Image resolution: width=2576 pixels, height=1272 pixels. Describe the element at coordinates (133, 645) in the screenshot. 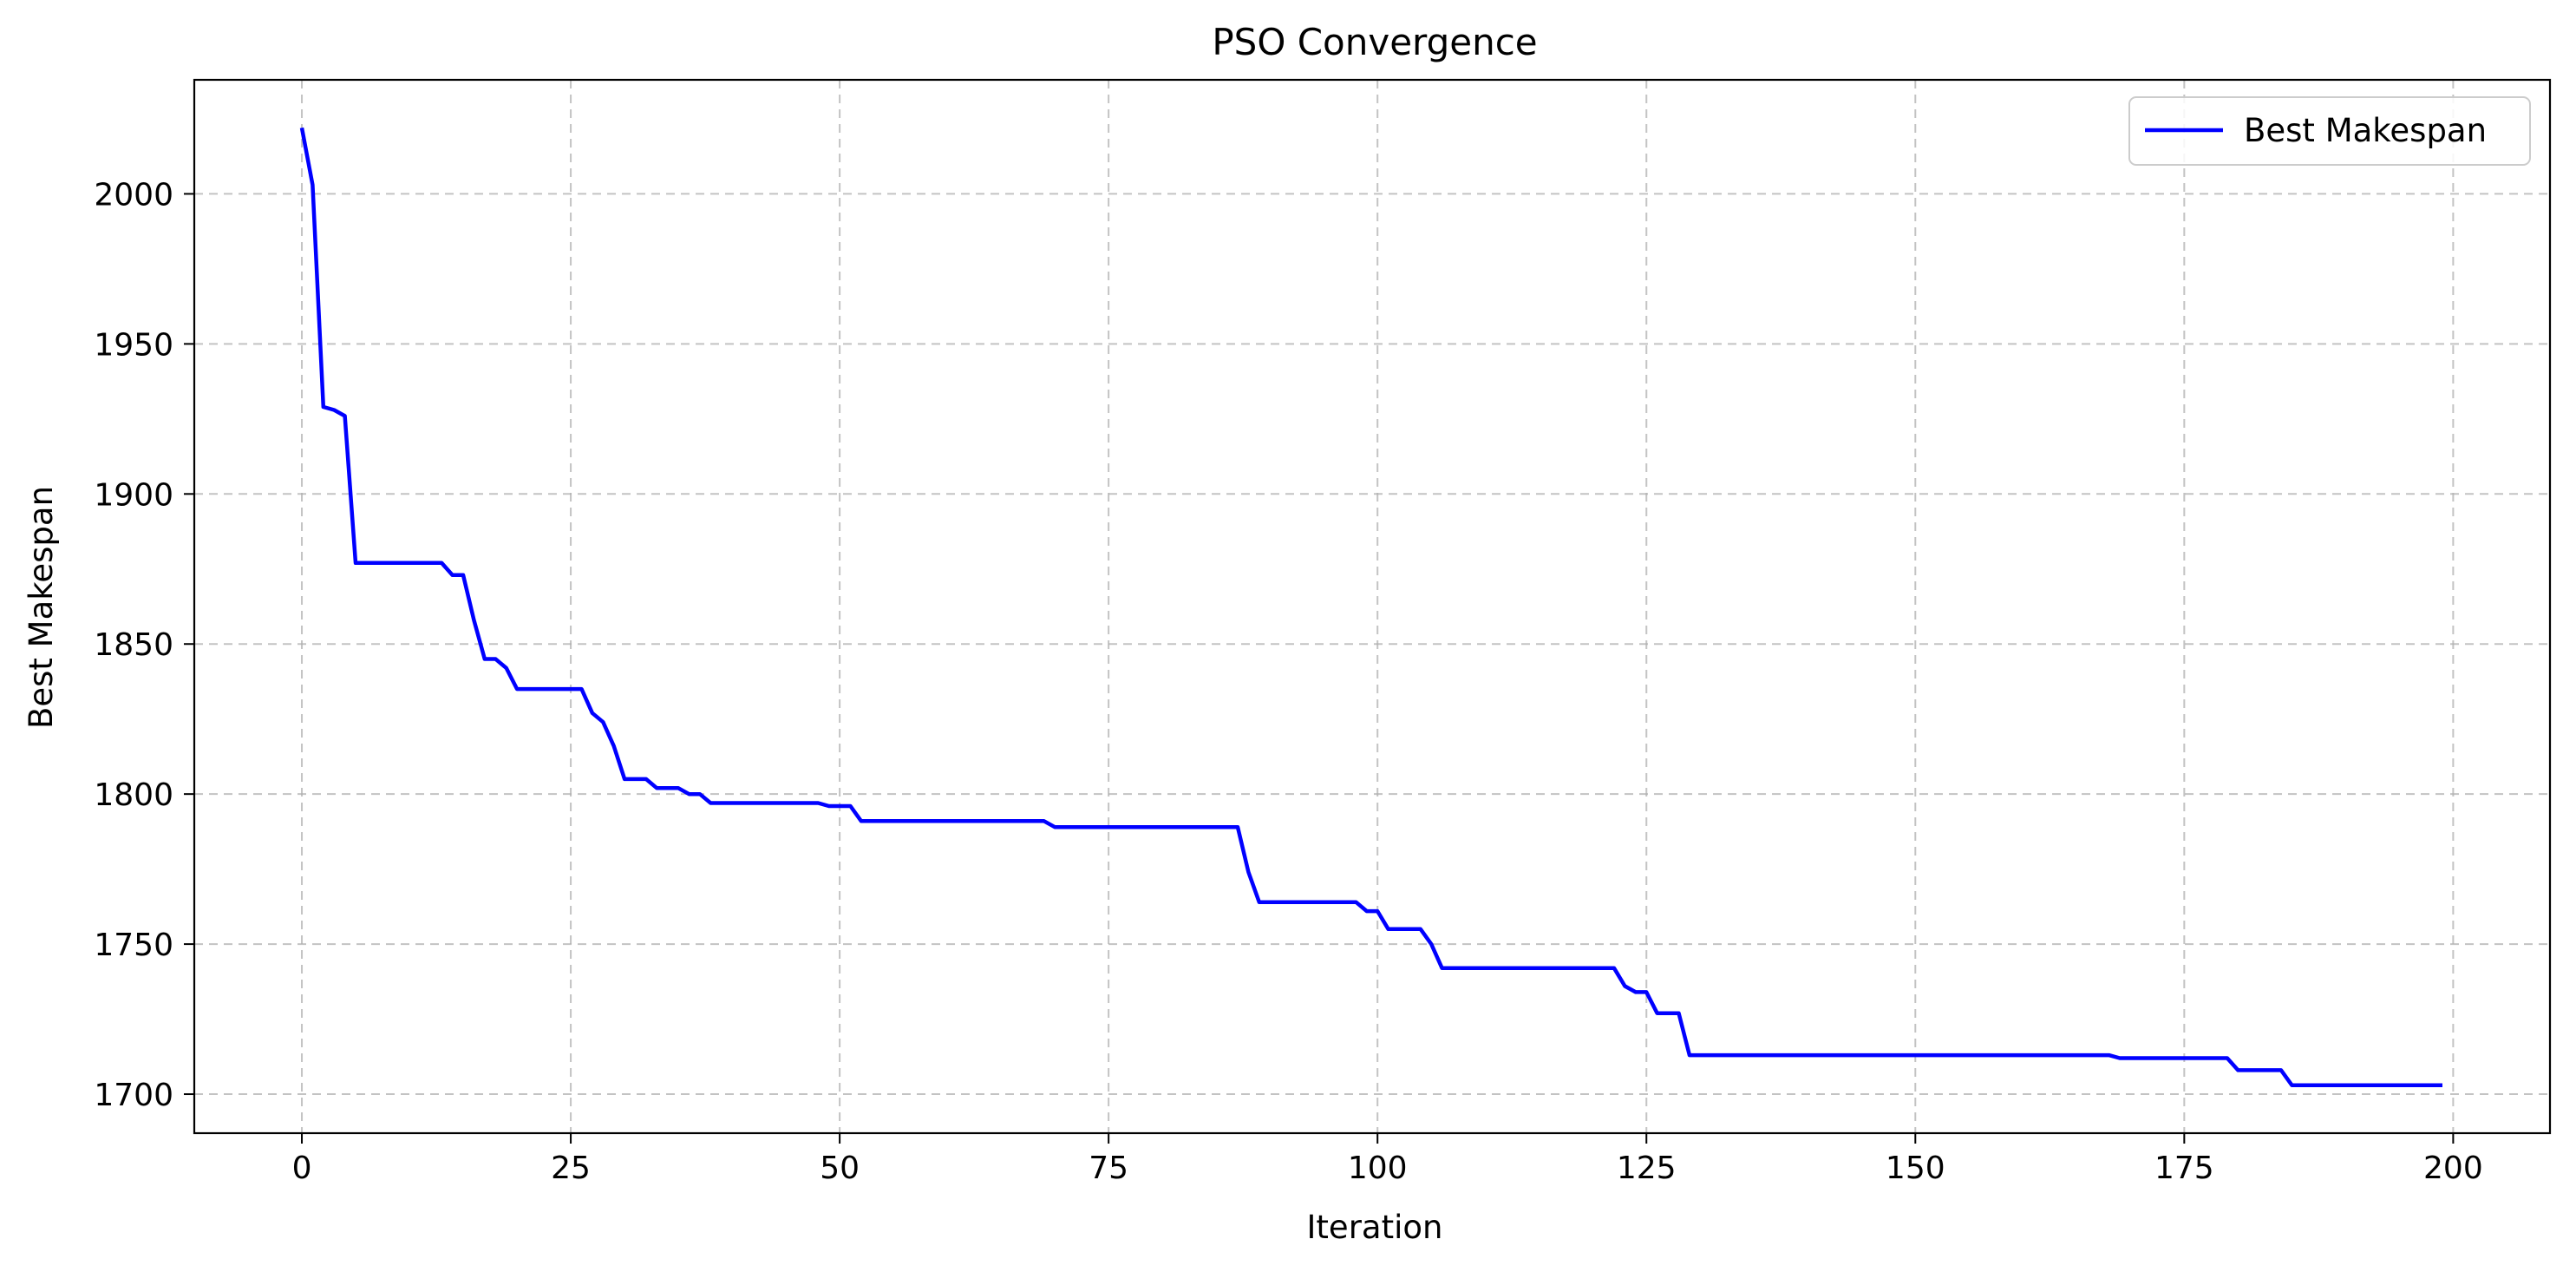

I see `y-tick-label: 1850` at that location.